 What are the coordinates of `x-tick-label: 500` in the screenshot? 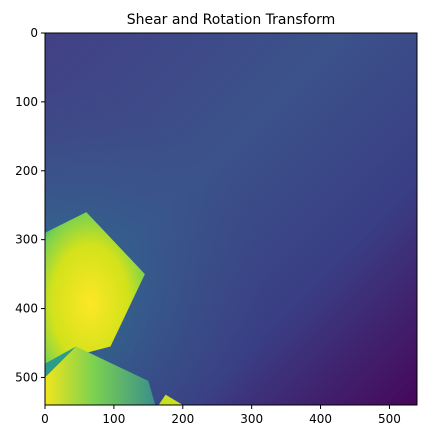 It's located at (389, 419).